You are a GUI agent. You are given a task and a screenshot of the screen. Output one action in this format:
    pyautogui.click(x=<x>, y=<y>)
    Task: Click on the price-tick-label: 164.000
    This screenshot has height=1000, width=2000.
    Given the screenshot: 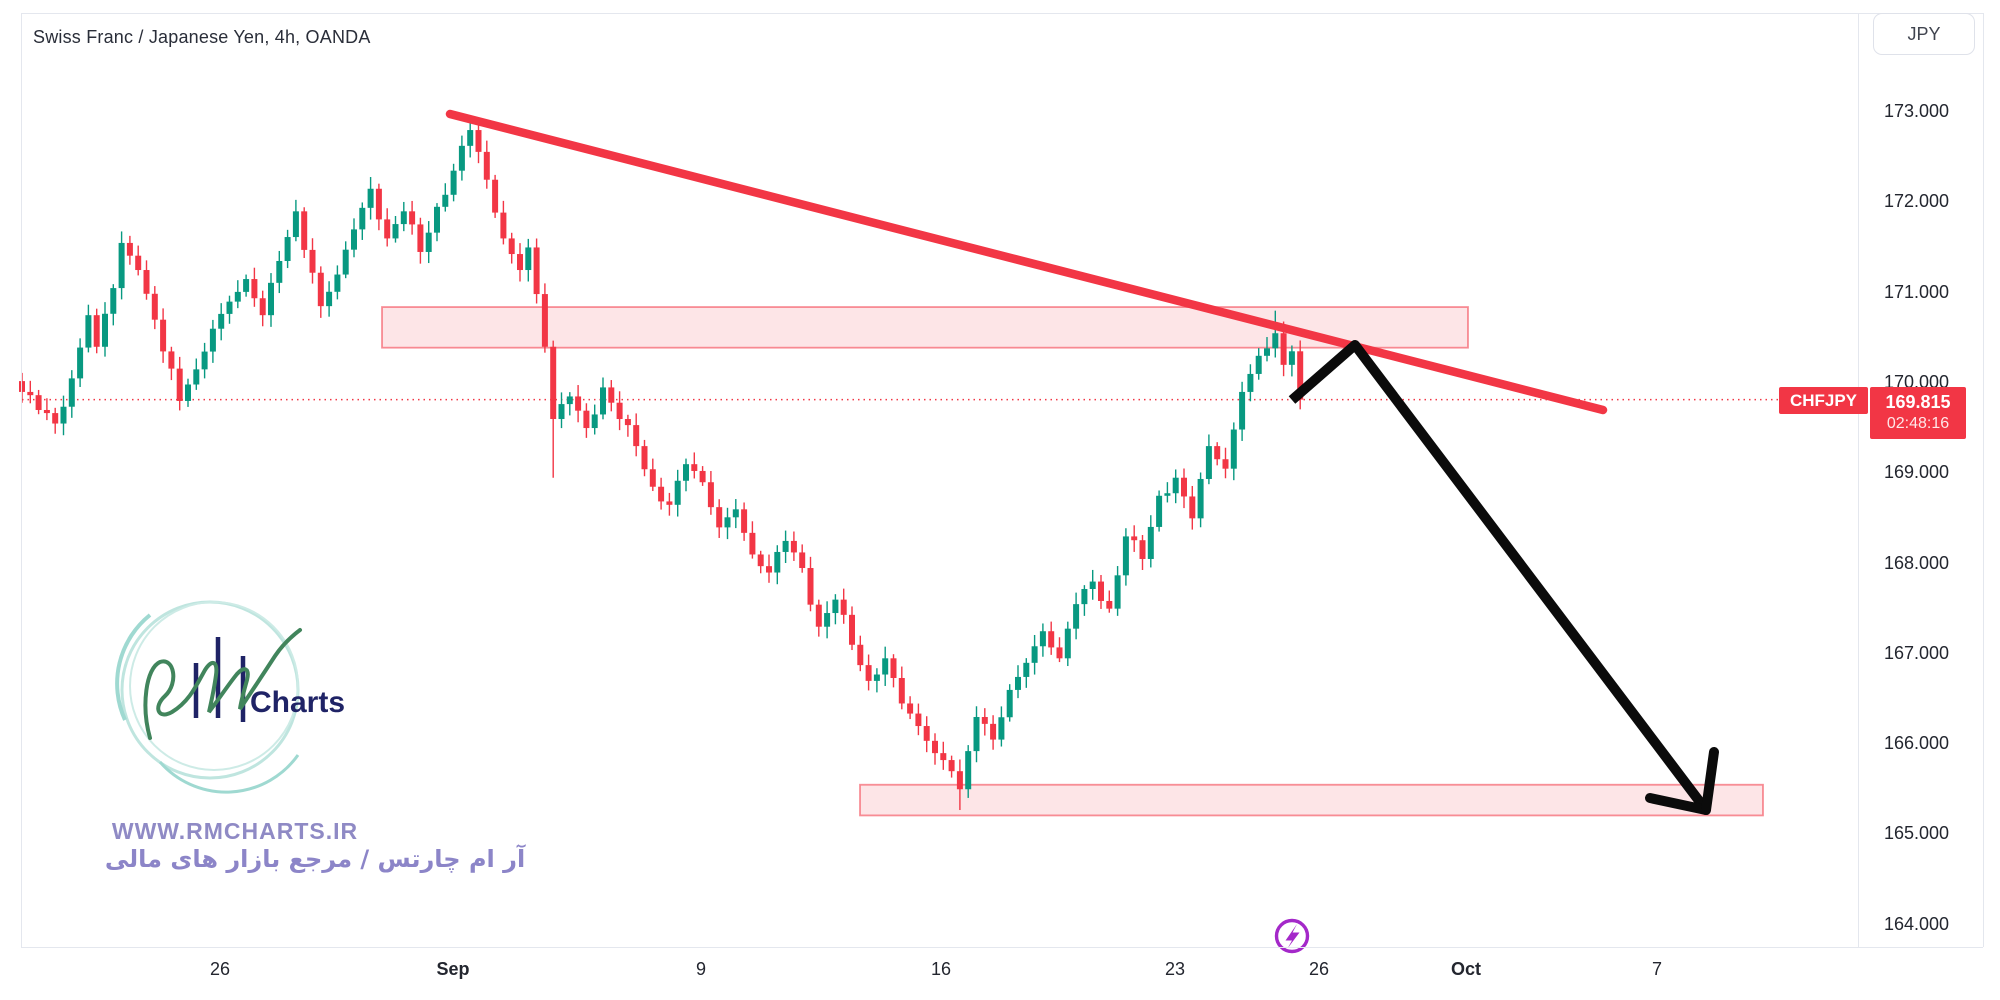 What is the action you would take?
    pyautogui.click(x=1917, y=923)
    